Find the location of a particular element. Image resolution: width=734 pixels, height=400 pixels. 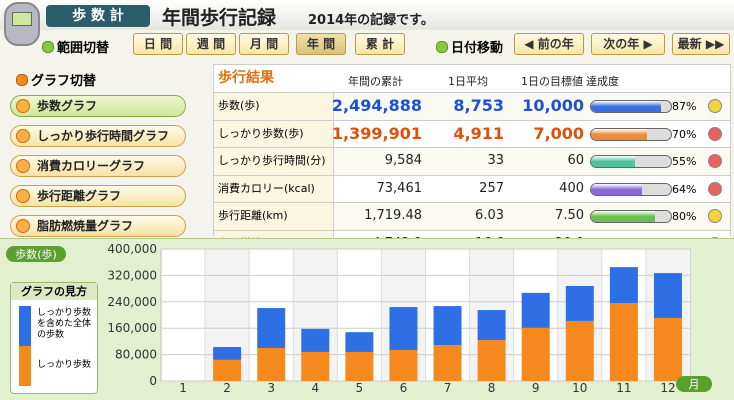

y-tick-label: 320,000 is located at coordinates (132, 275).